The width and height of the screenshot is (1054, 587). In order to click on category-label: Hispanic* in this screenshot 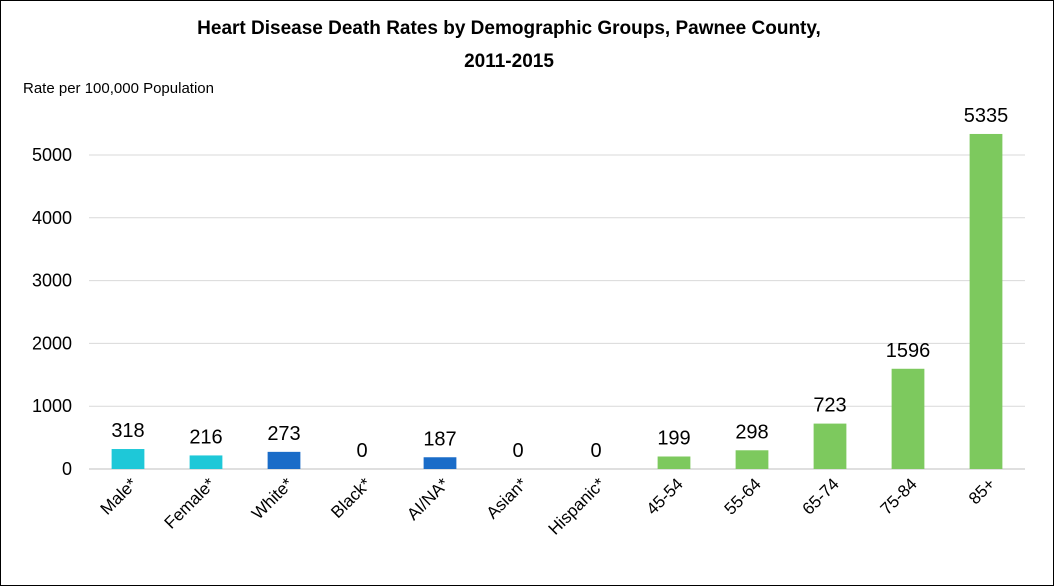, I will do `click(577, 506)`.